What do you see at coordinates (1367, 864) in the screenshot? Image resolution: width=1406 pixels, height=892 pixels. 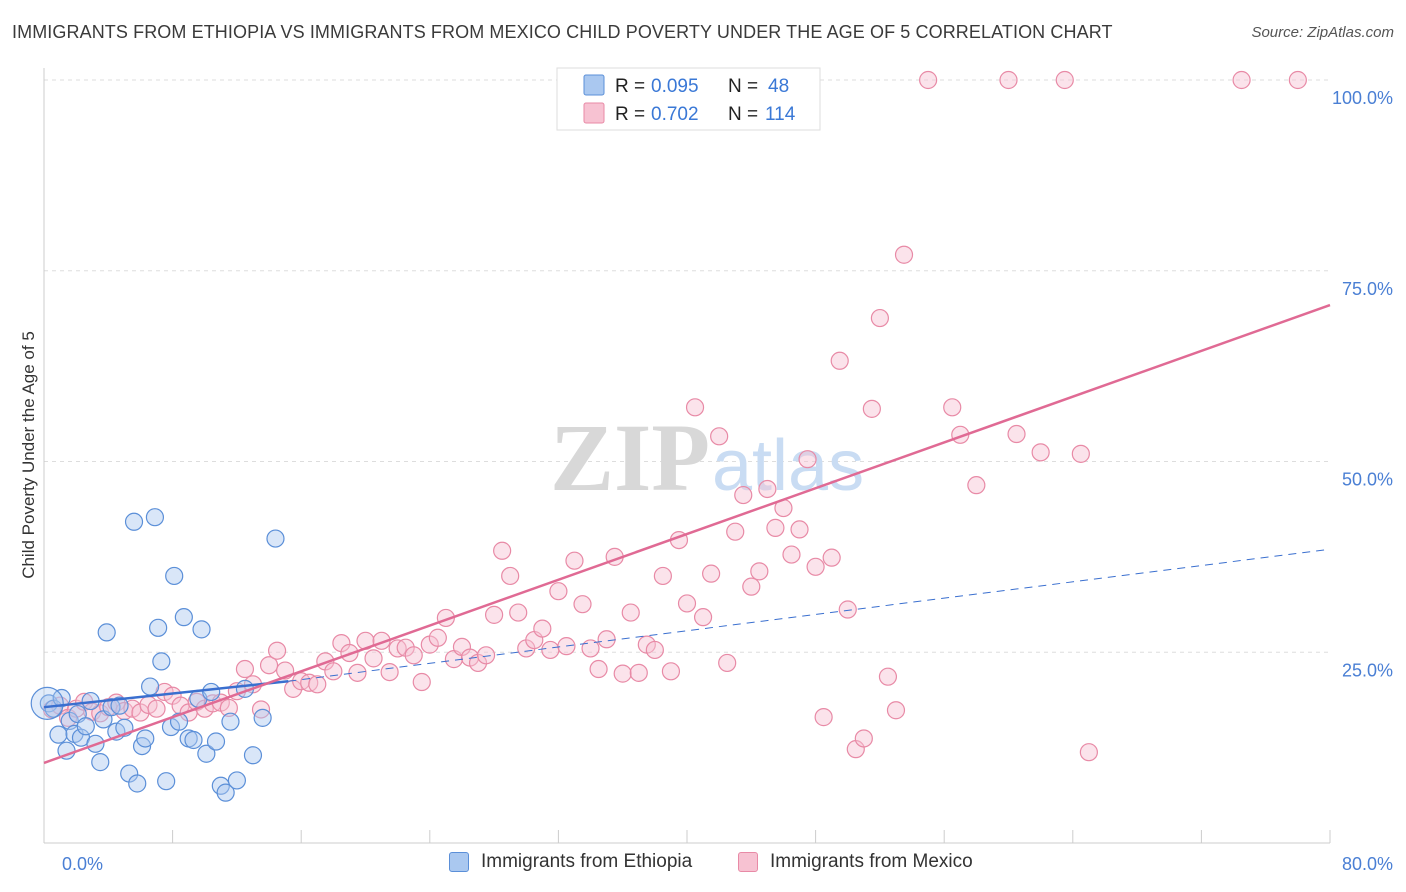 I see `x-tick-label-max: 80.0%` at bounding box center [1367, 864].